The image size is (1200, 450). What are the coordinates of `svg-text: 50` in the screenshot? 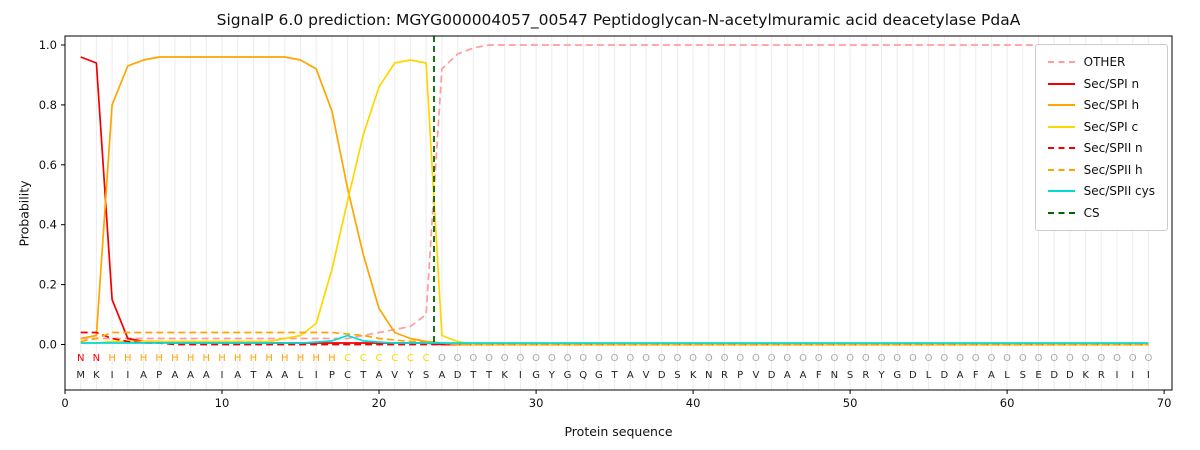 It's located at (850, 403).